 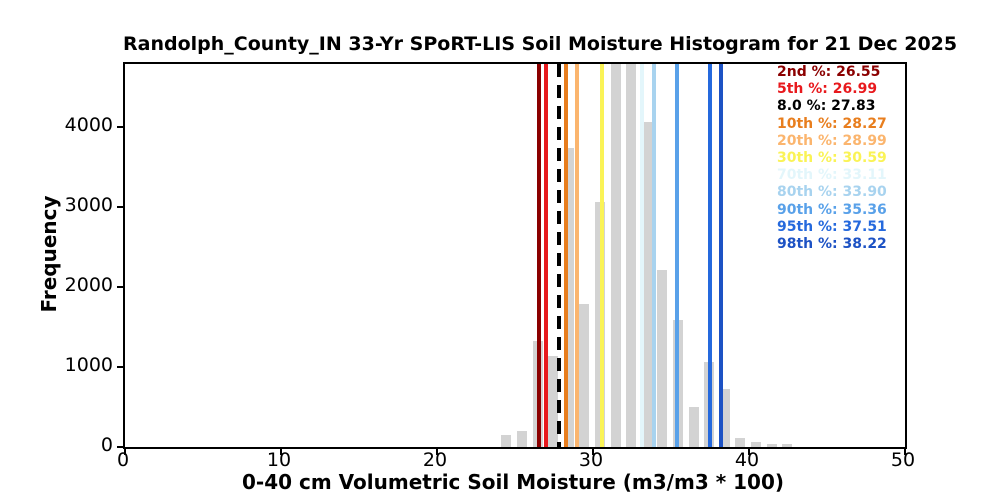 I want to click on x-tick-label-10: 10, so click(x=279, y=460).